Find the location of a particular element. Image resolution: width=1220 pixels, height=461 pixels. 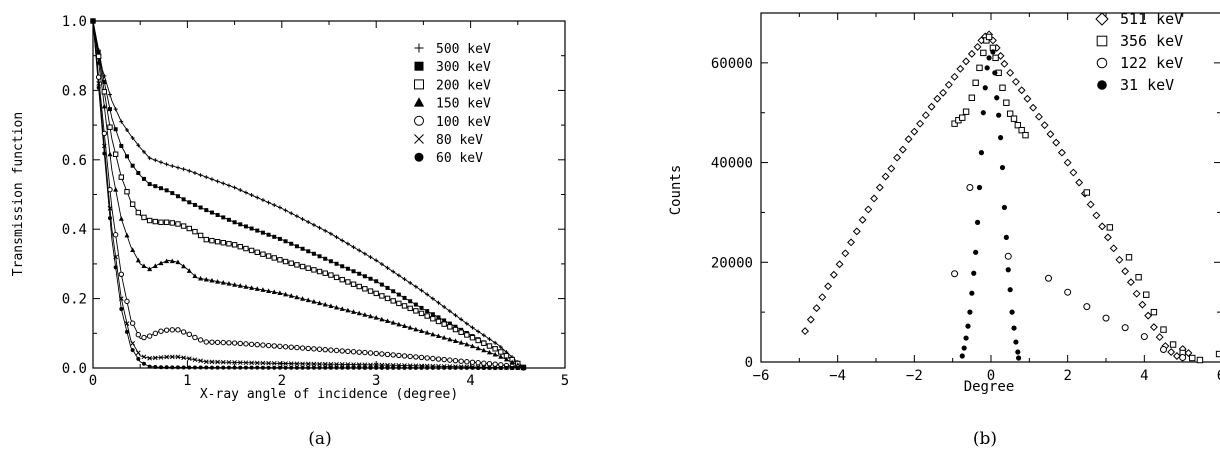

legend-marker-100-kev is located at coordinates (419, 120).